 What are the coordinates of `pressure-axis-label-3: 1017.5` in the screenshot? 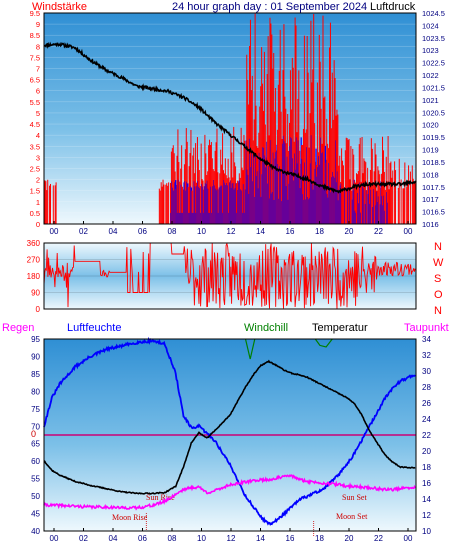 It's located at (433, 187).